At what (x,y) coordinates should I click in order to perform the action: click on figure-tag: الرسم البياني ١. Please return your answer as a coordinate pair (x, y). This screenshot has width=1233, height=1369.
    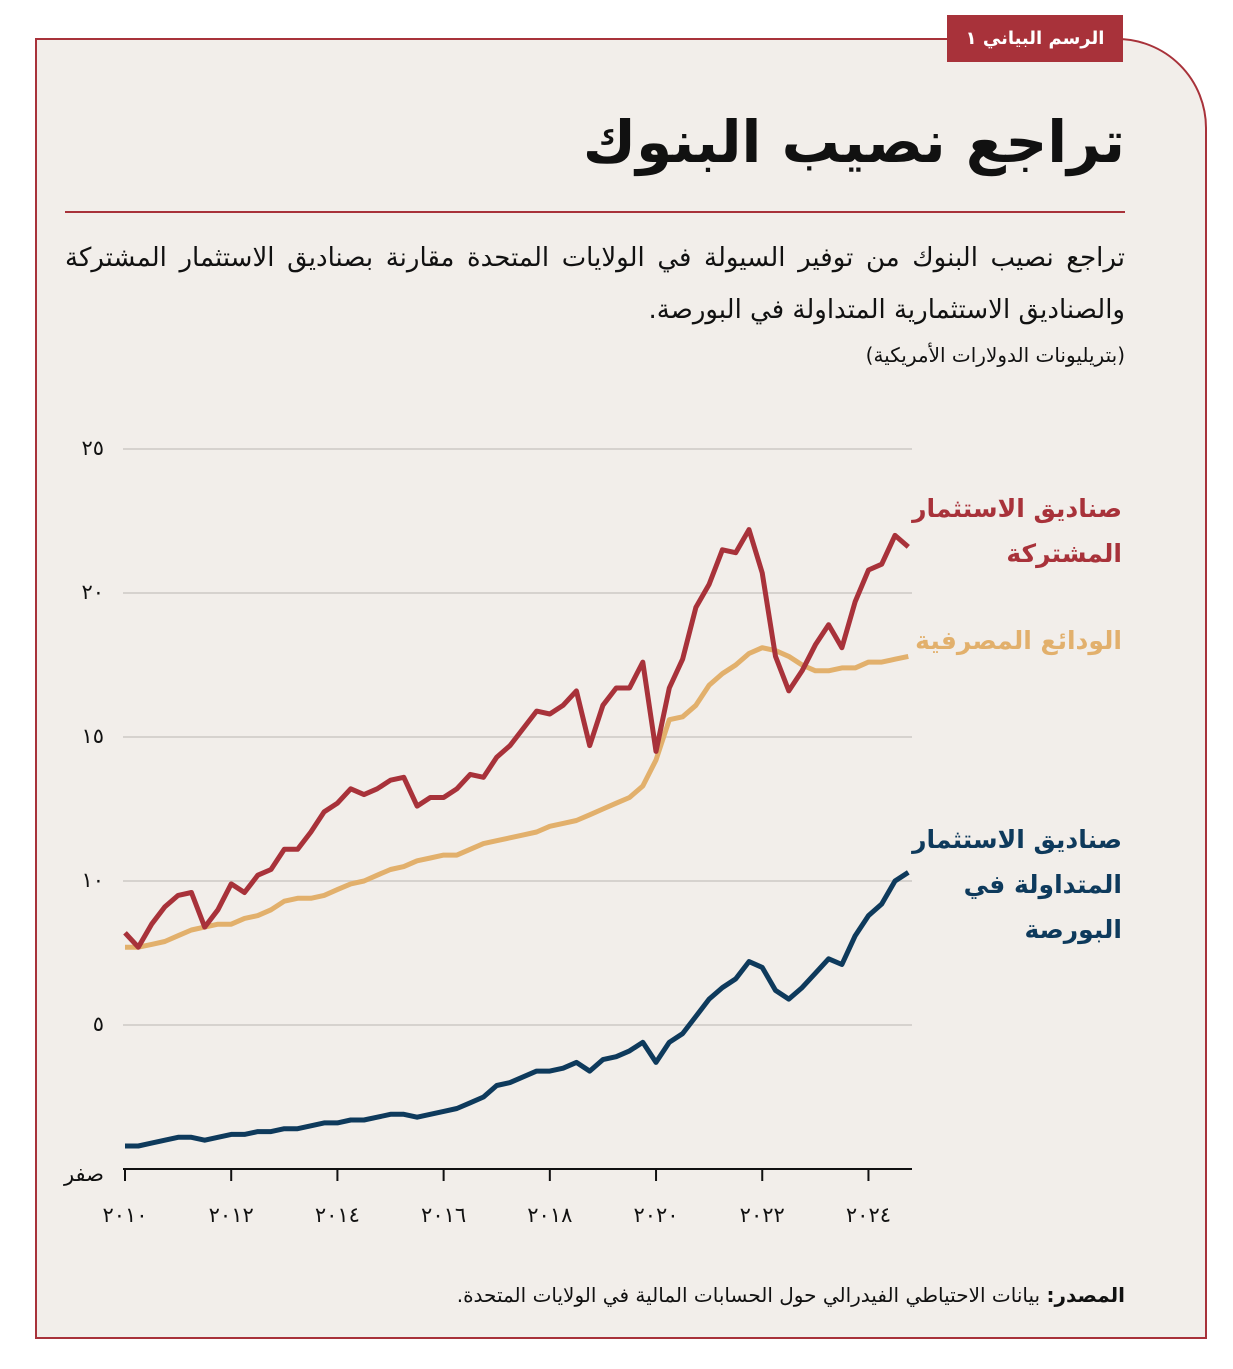
    Looking at the image, I should click on (1035, 38).